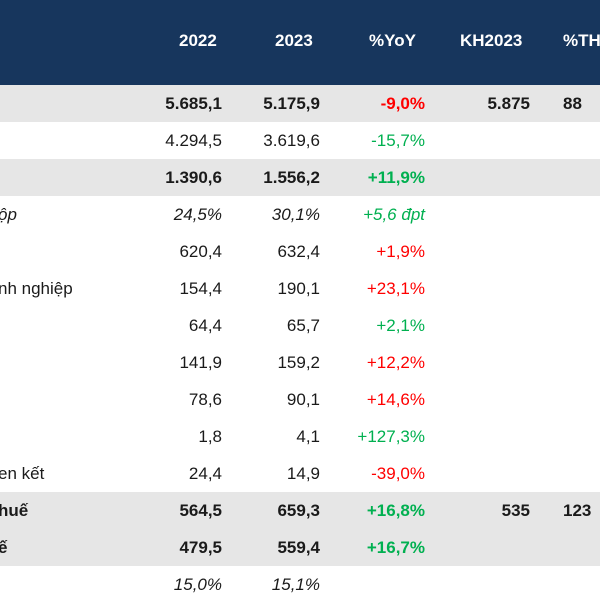 This screenshot has height=603, width=600. What do you see at coordinates (396, 177) in the screenshot?
I see `yoy-change: +11,9%` at bounding box center [396, 177].